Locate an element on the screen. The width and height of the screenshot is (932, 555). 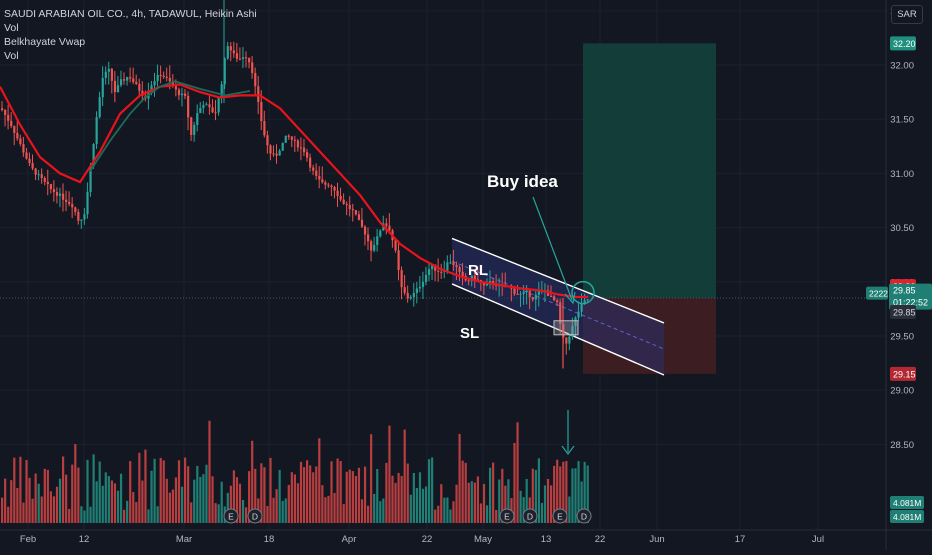
target-zone is located at coordinates (649, 171).